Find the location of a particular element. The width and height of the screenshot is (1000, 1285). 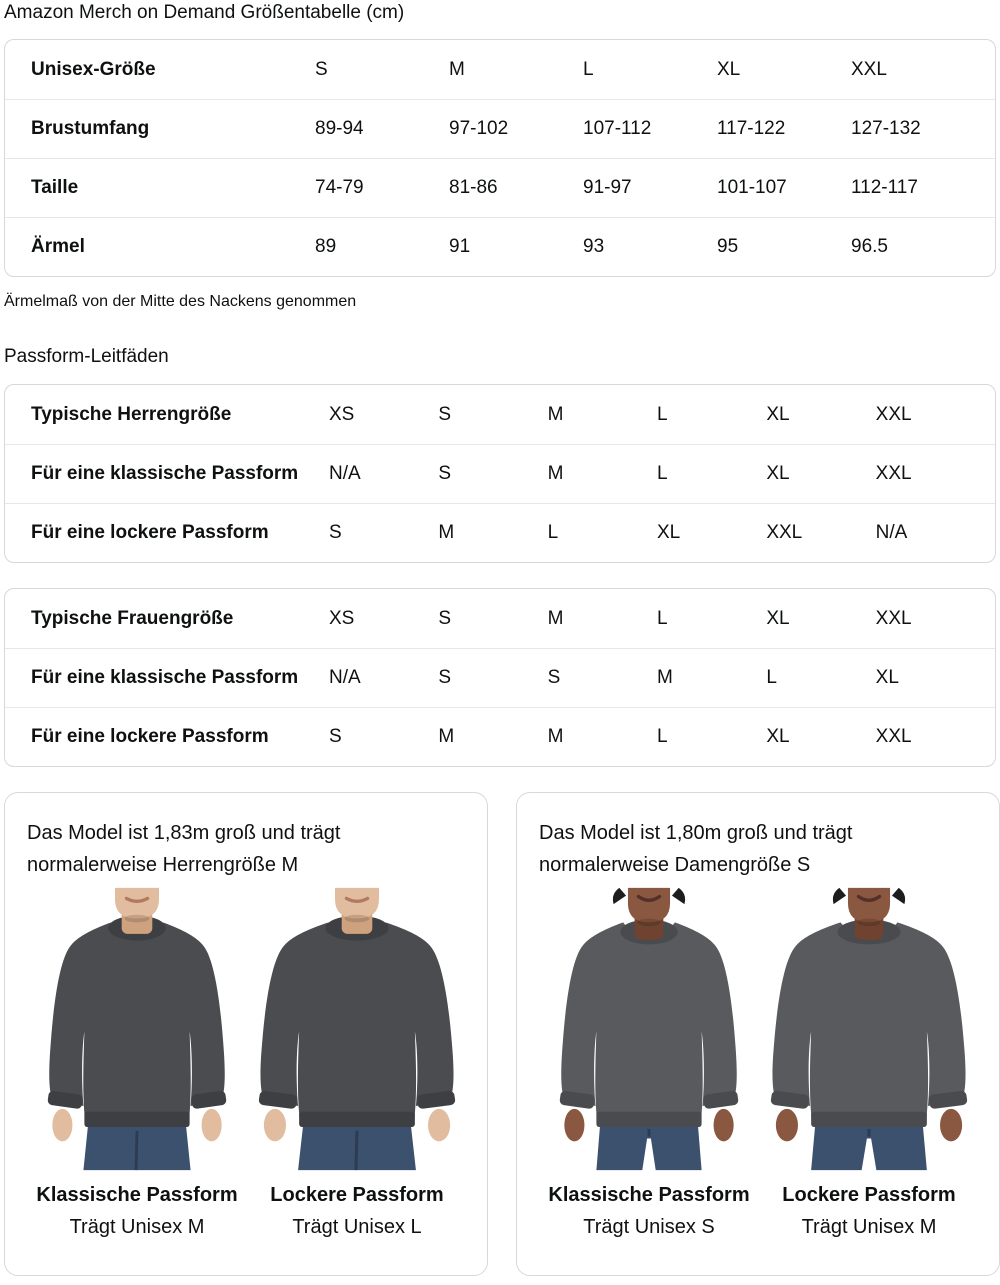

cards-spacer is located at coordinates (500, 779).